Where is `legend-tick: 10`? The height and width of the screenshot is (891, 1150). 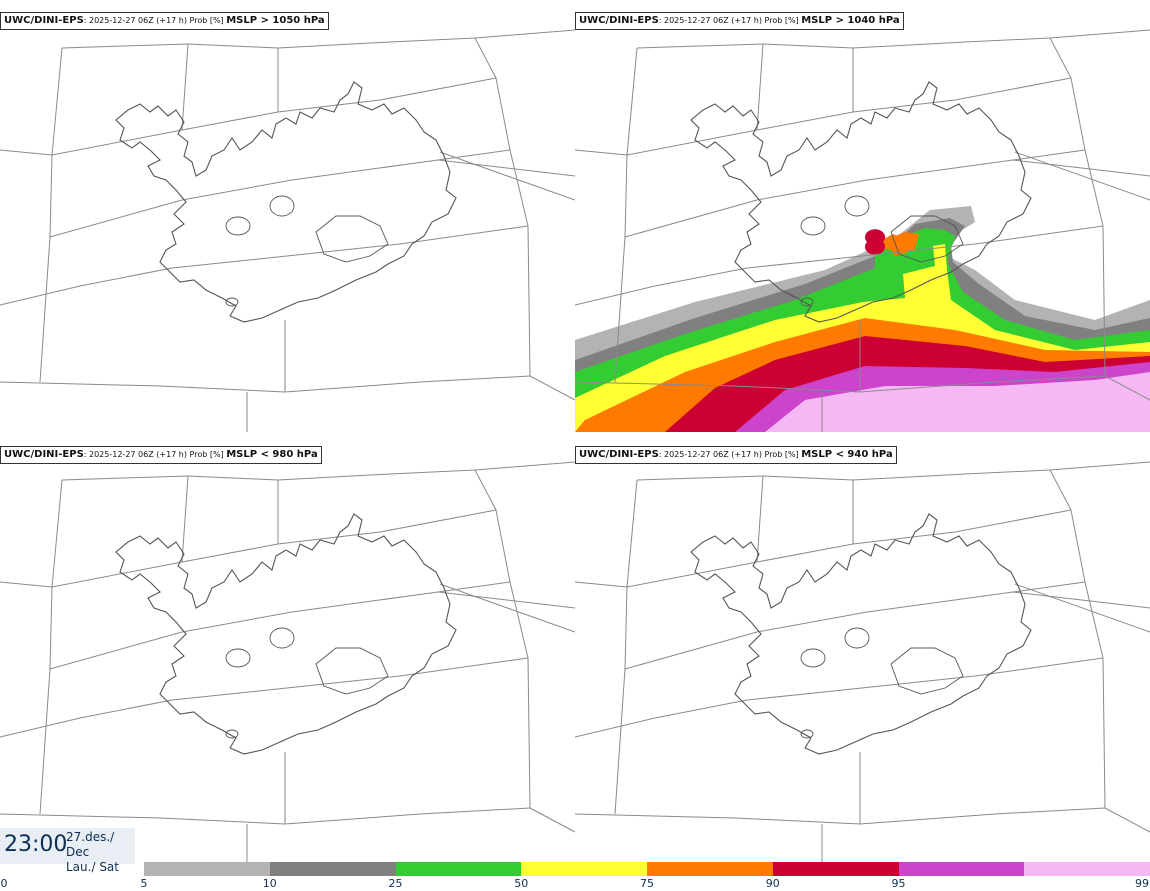 legend-tick: 10 is located at coordinates (269, 883).